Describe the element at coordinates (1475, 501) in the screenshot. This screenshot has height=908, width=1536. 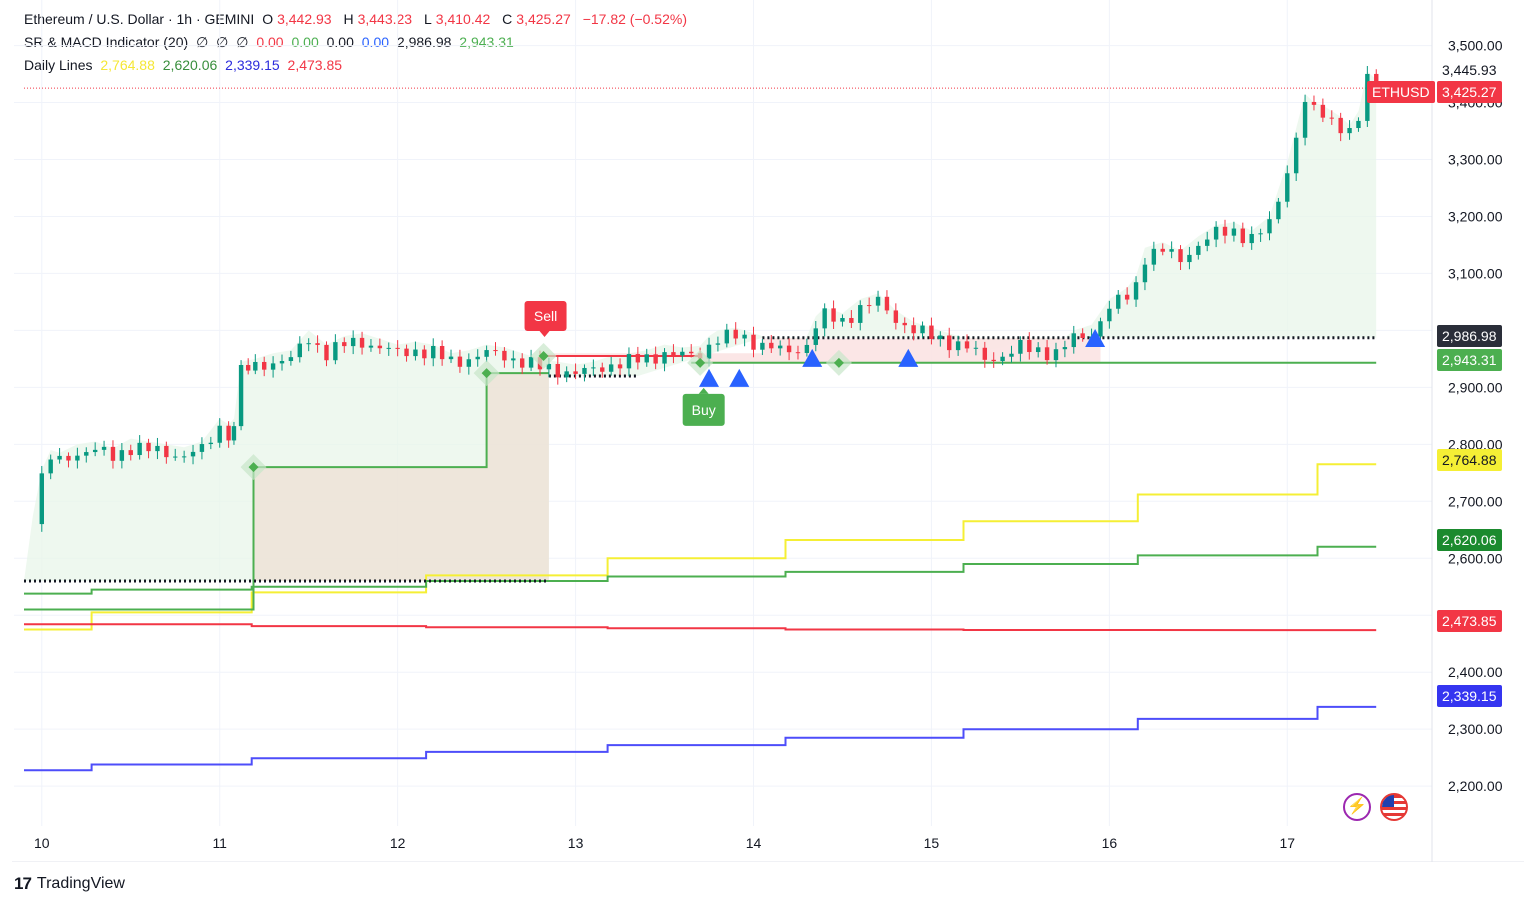
I see `price-axis-label: 2,700.00` at that location.